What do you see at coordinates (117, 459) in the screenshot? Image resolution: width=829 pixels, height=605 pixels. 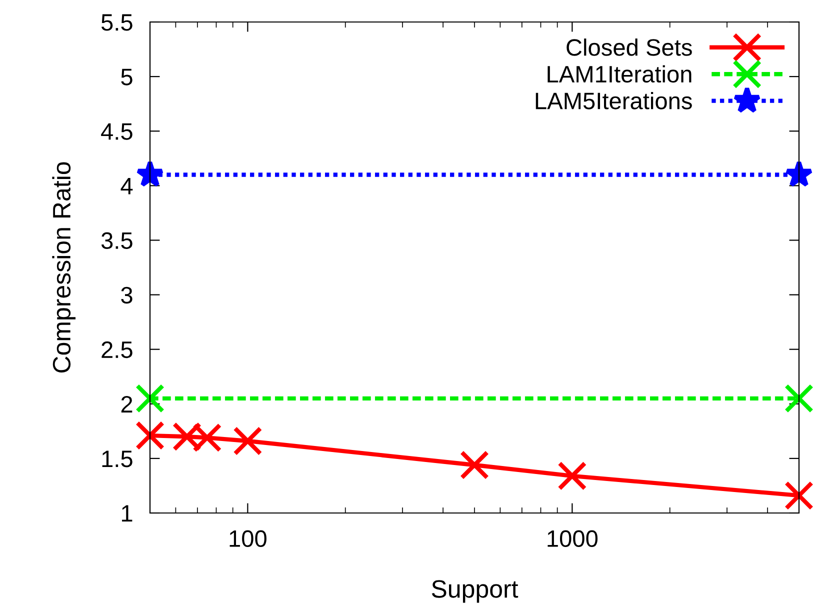 I see `y-tick-label: 1.5` at bounding box center [117, 459].